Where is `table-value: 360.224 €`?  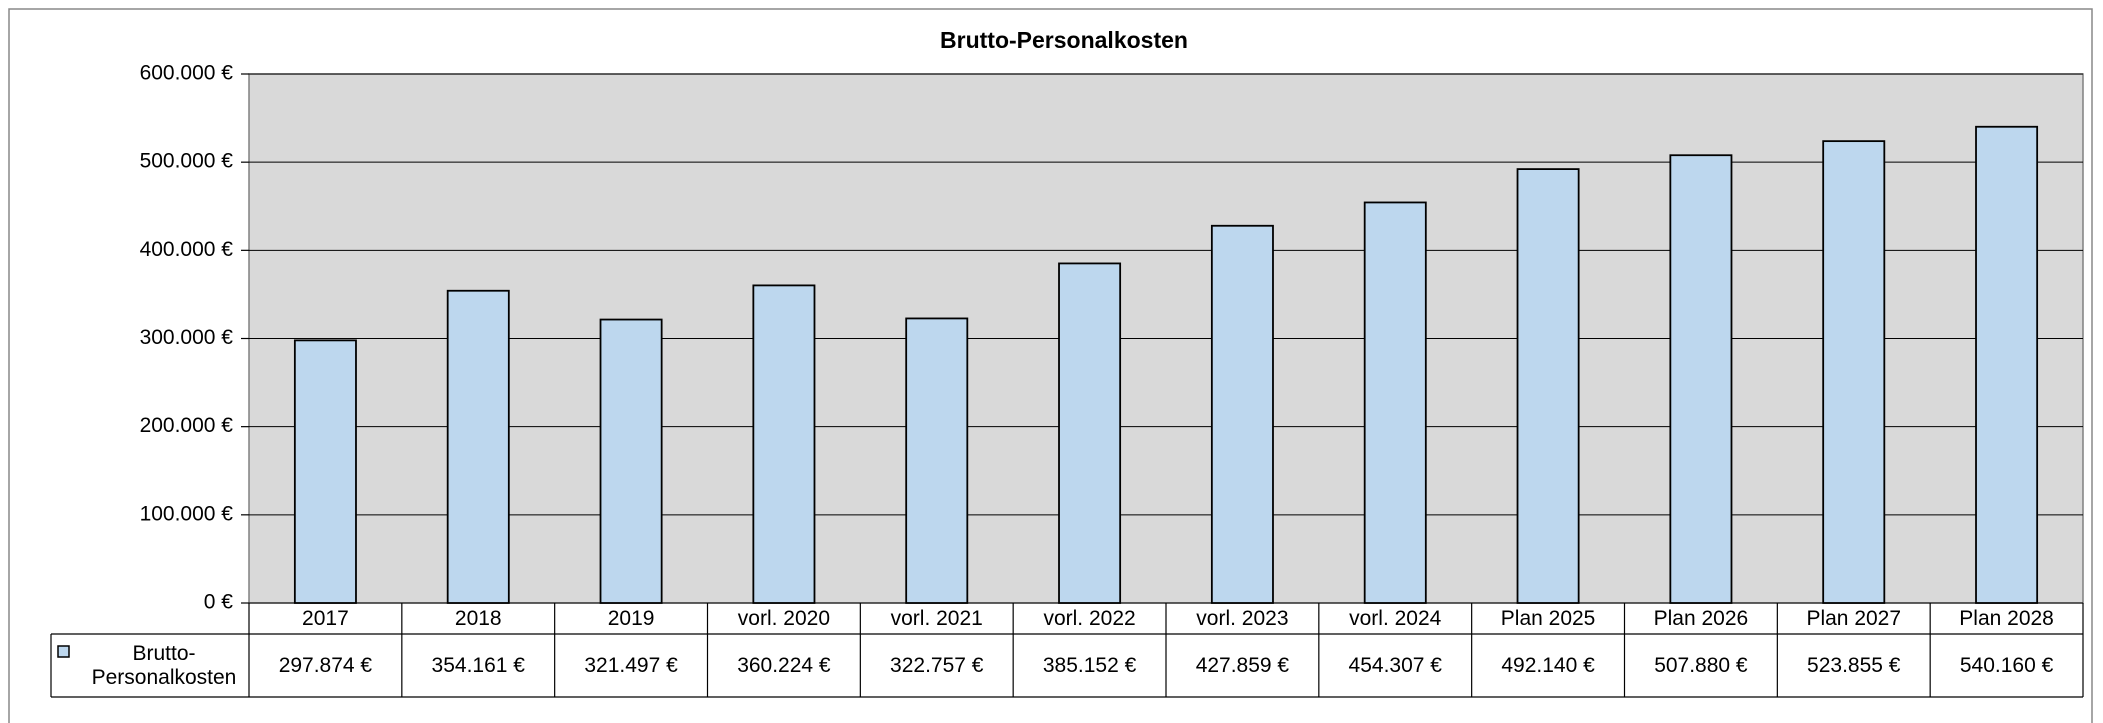
table-value: 360.224 € is located at coordinates (784, 665).